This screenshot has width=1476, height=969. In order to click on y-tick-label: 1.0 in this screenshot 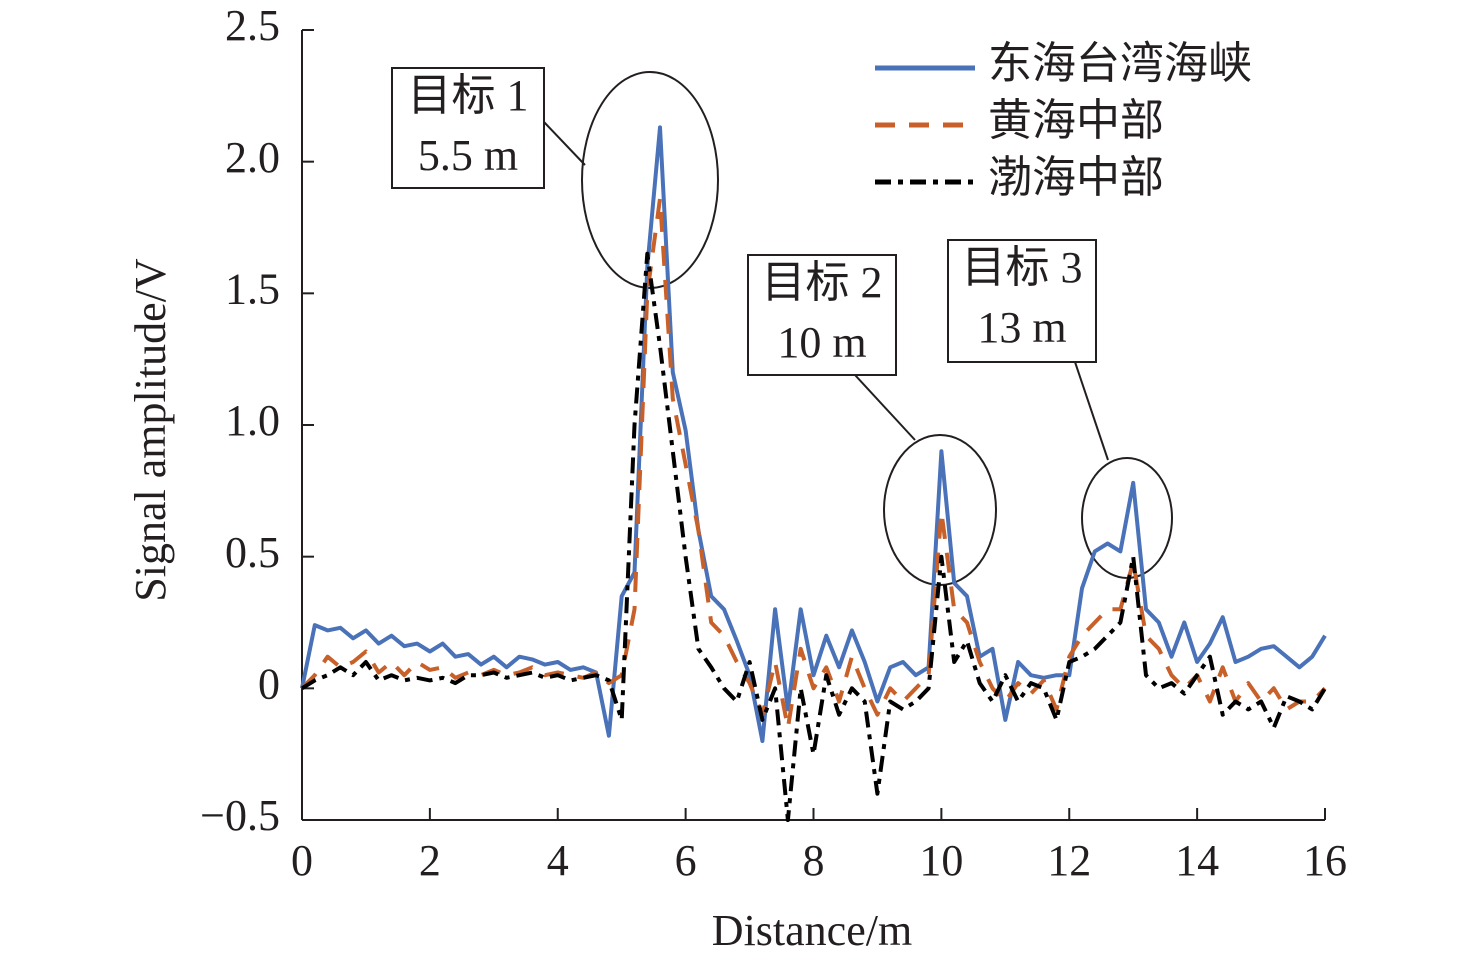, I will do `click(252, 420)`.